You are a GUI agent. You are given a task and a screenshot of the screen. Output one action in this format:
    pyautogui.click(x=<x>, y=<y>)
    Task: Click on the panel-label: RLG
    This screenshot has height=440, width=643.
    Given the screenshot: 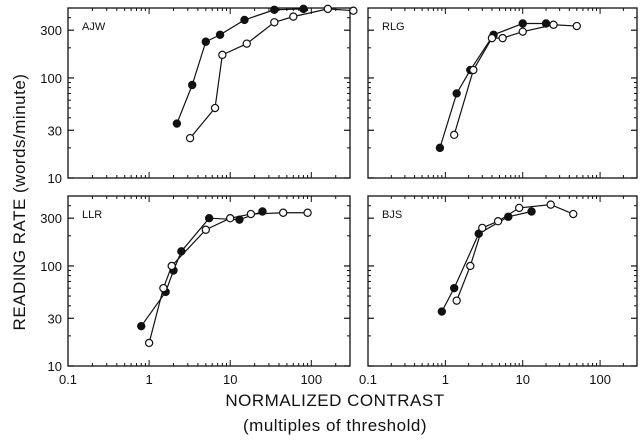 What is the action you would take?
    pyautogui.click(x=393, y=27)
    